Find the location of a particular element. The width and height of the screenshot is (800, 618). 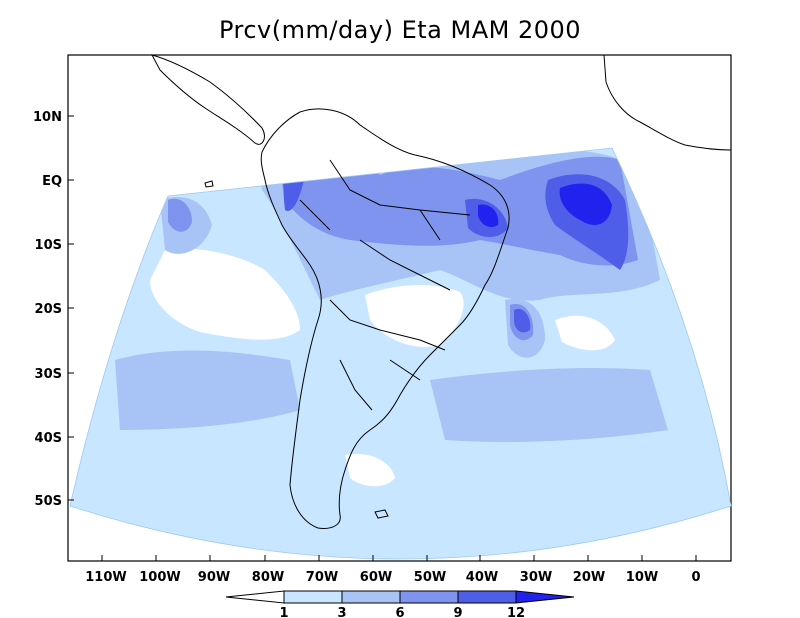

africa-coastline is located at coordinates (667, 102).